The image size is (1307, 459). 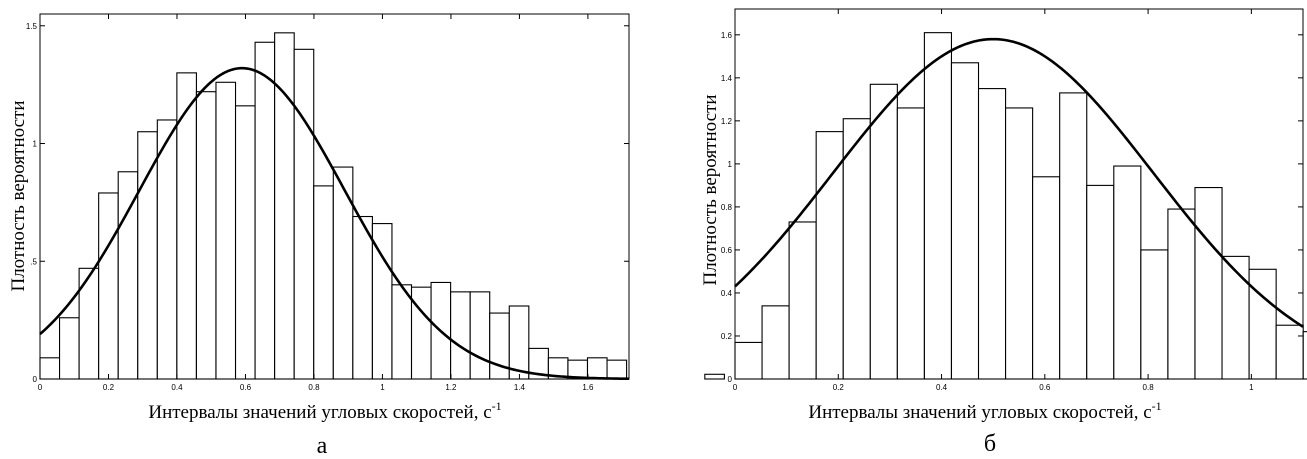 What do you see at coordinates (497, 406) in the screenshot?
I see `x-axis-label-a-sup: -1` at bounding box center [497, 406].